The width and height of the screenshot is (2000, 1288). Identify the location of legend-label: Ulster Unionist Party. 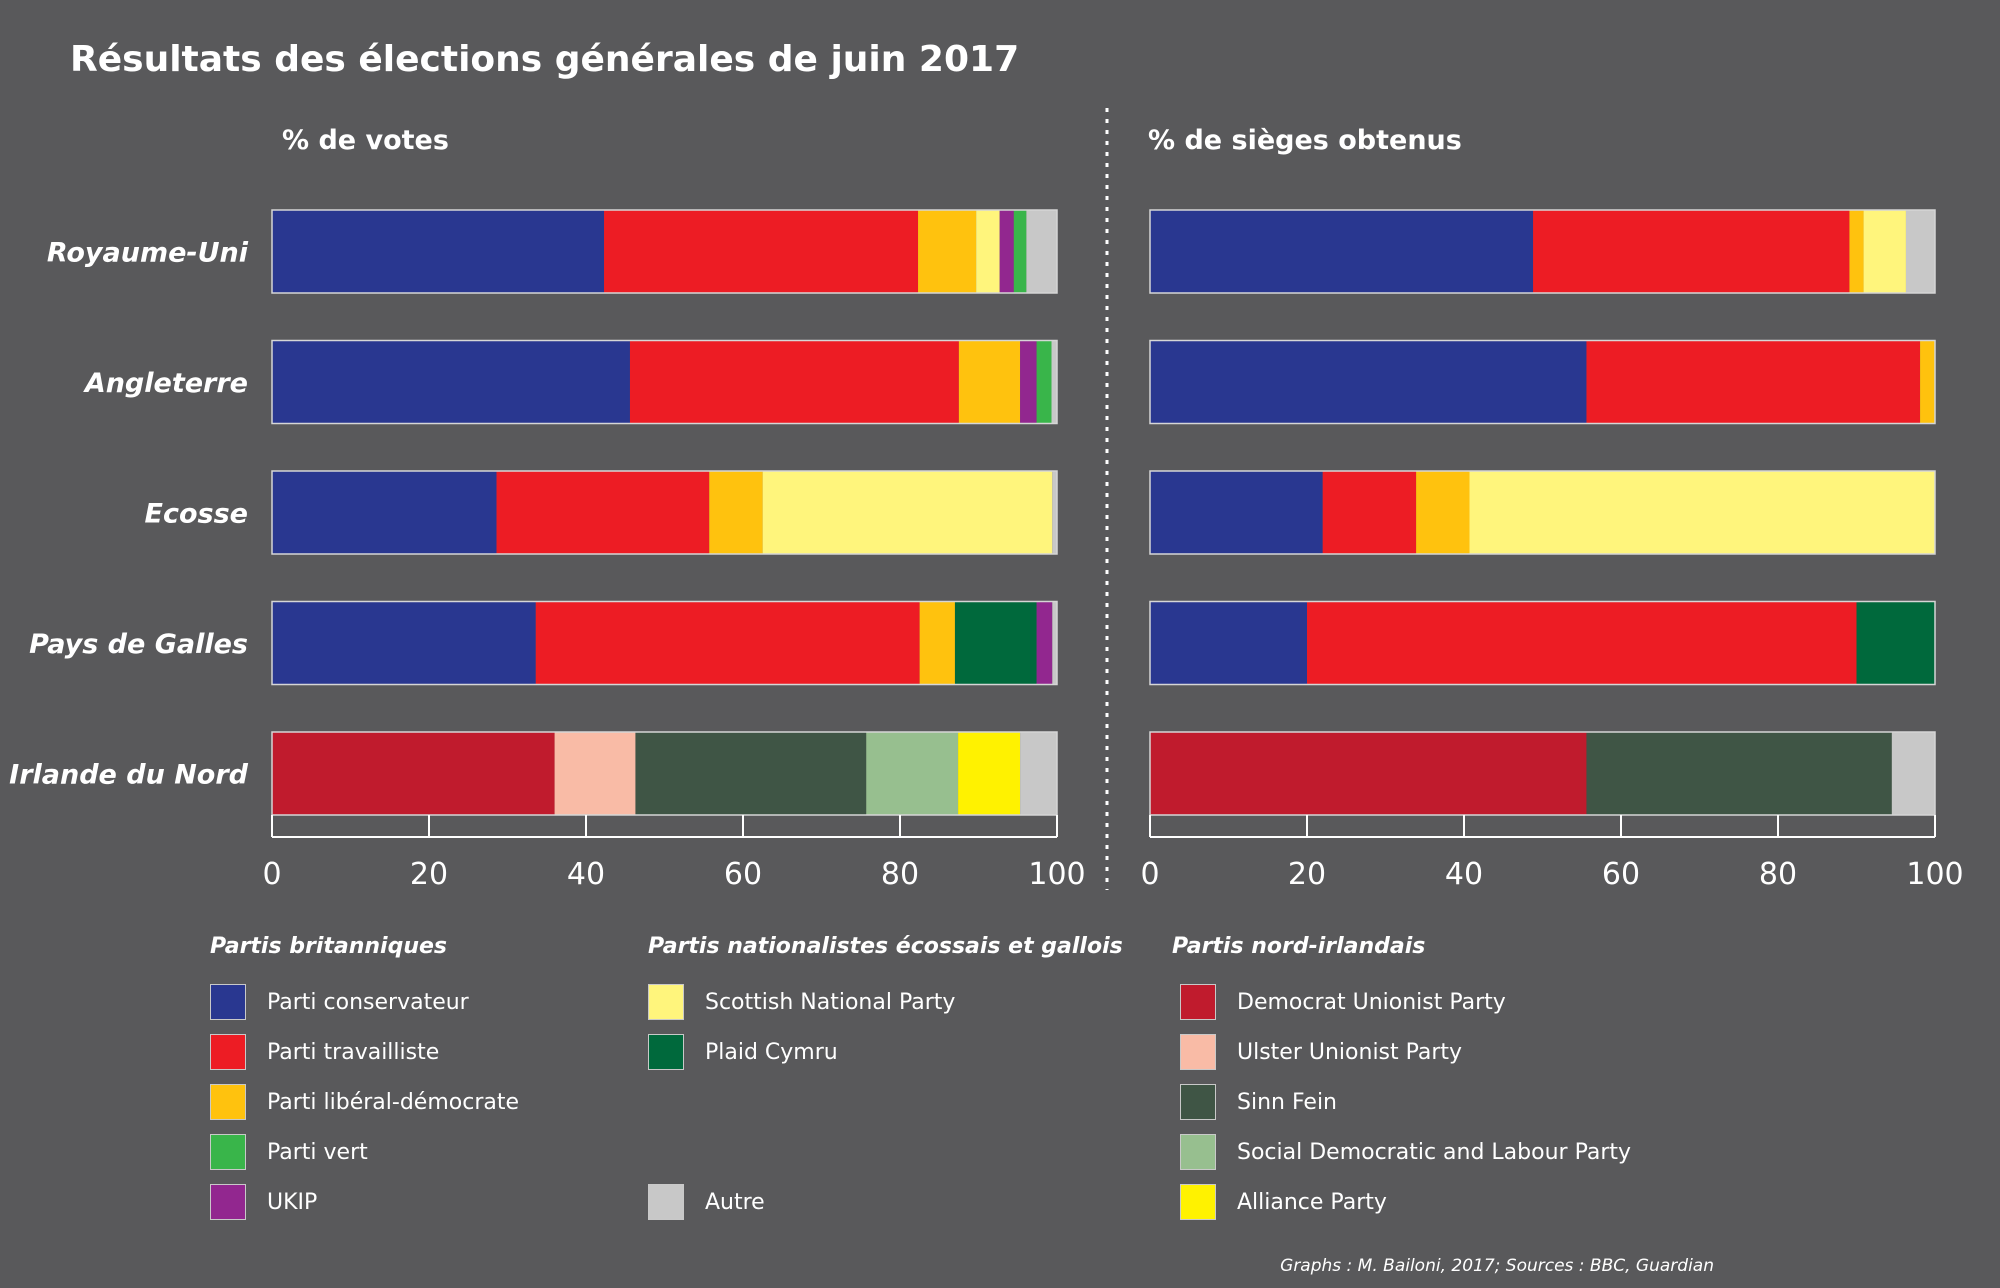
(1350, 1052).